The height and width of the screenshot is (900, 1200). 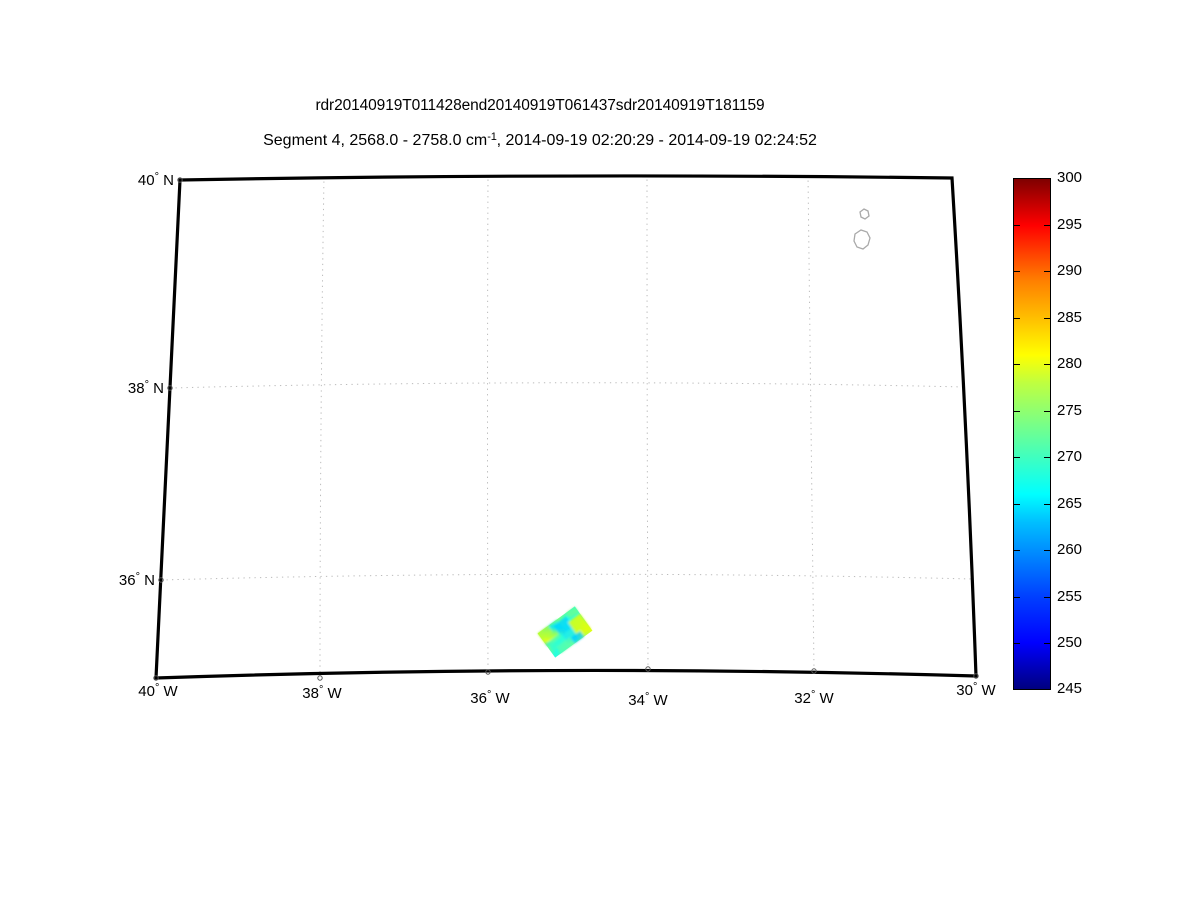 What do you see at coordinates (1032, 434) in the screenshot?
I see `colorbar-gradient-jet` at bounding box center [1032, 434].